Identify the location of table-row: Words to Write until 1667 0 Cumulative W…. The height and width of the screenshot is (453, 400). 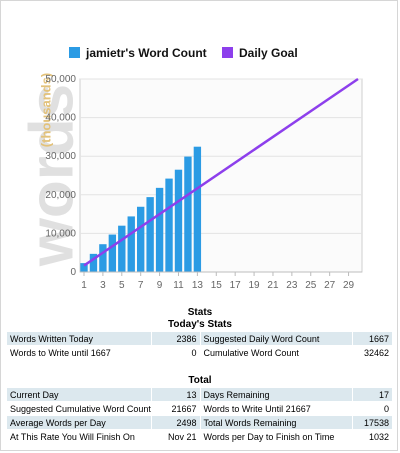
(199, 352).